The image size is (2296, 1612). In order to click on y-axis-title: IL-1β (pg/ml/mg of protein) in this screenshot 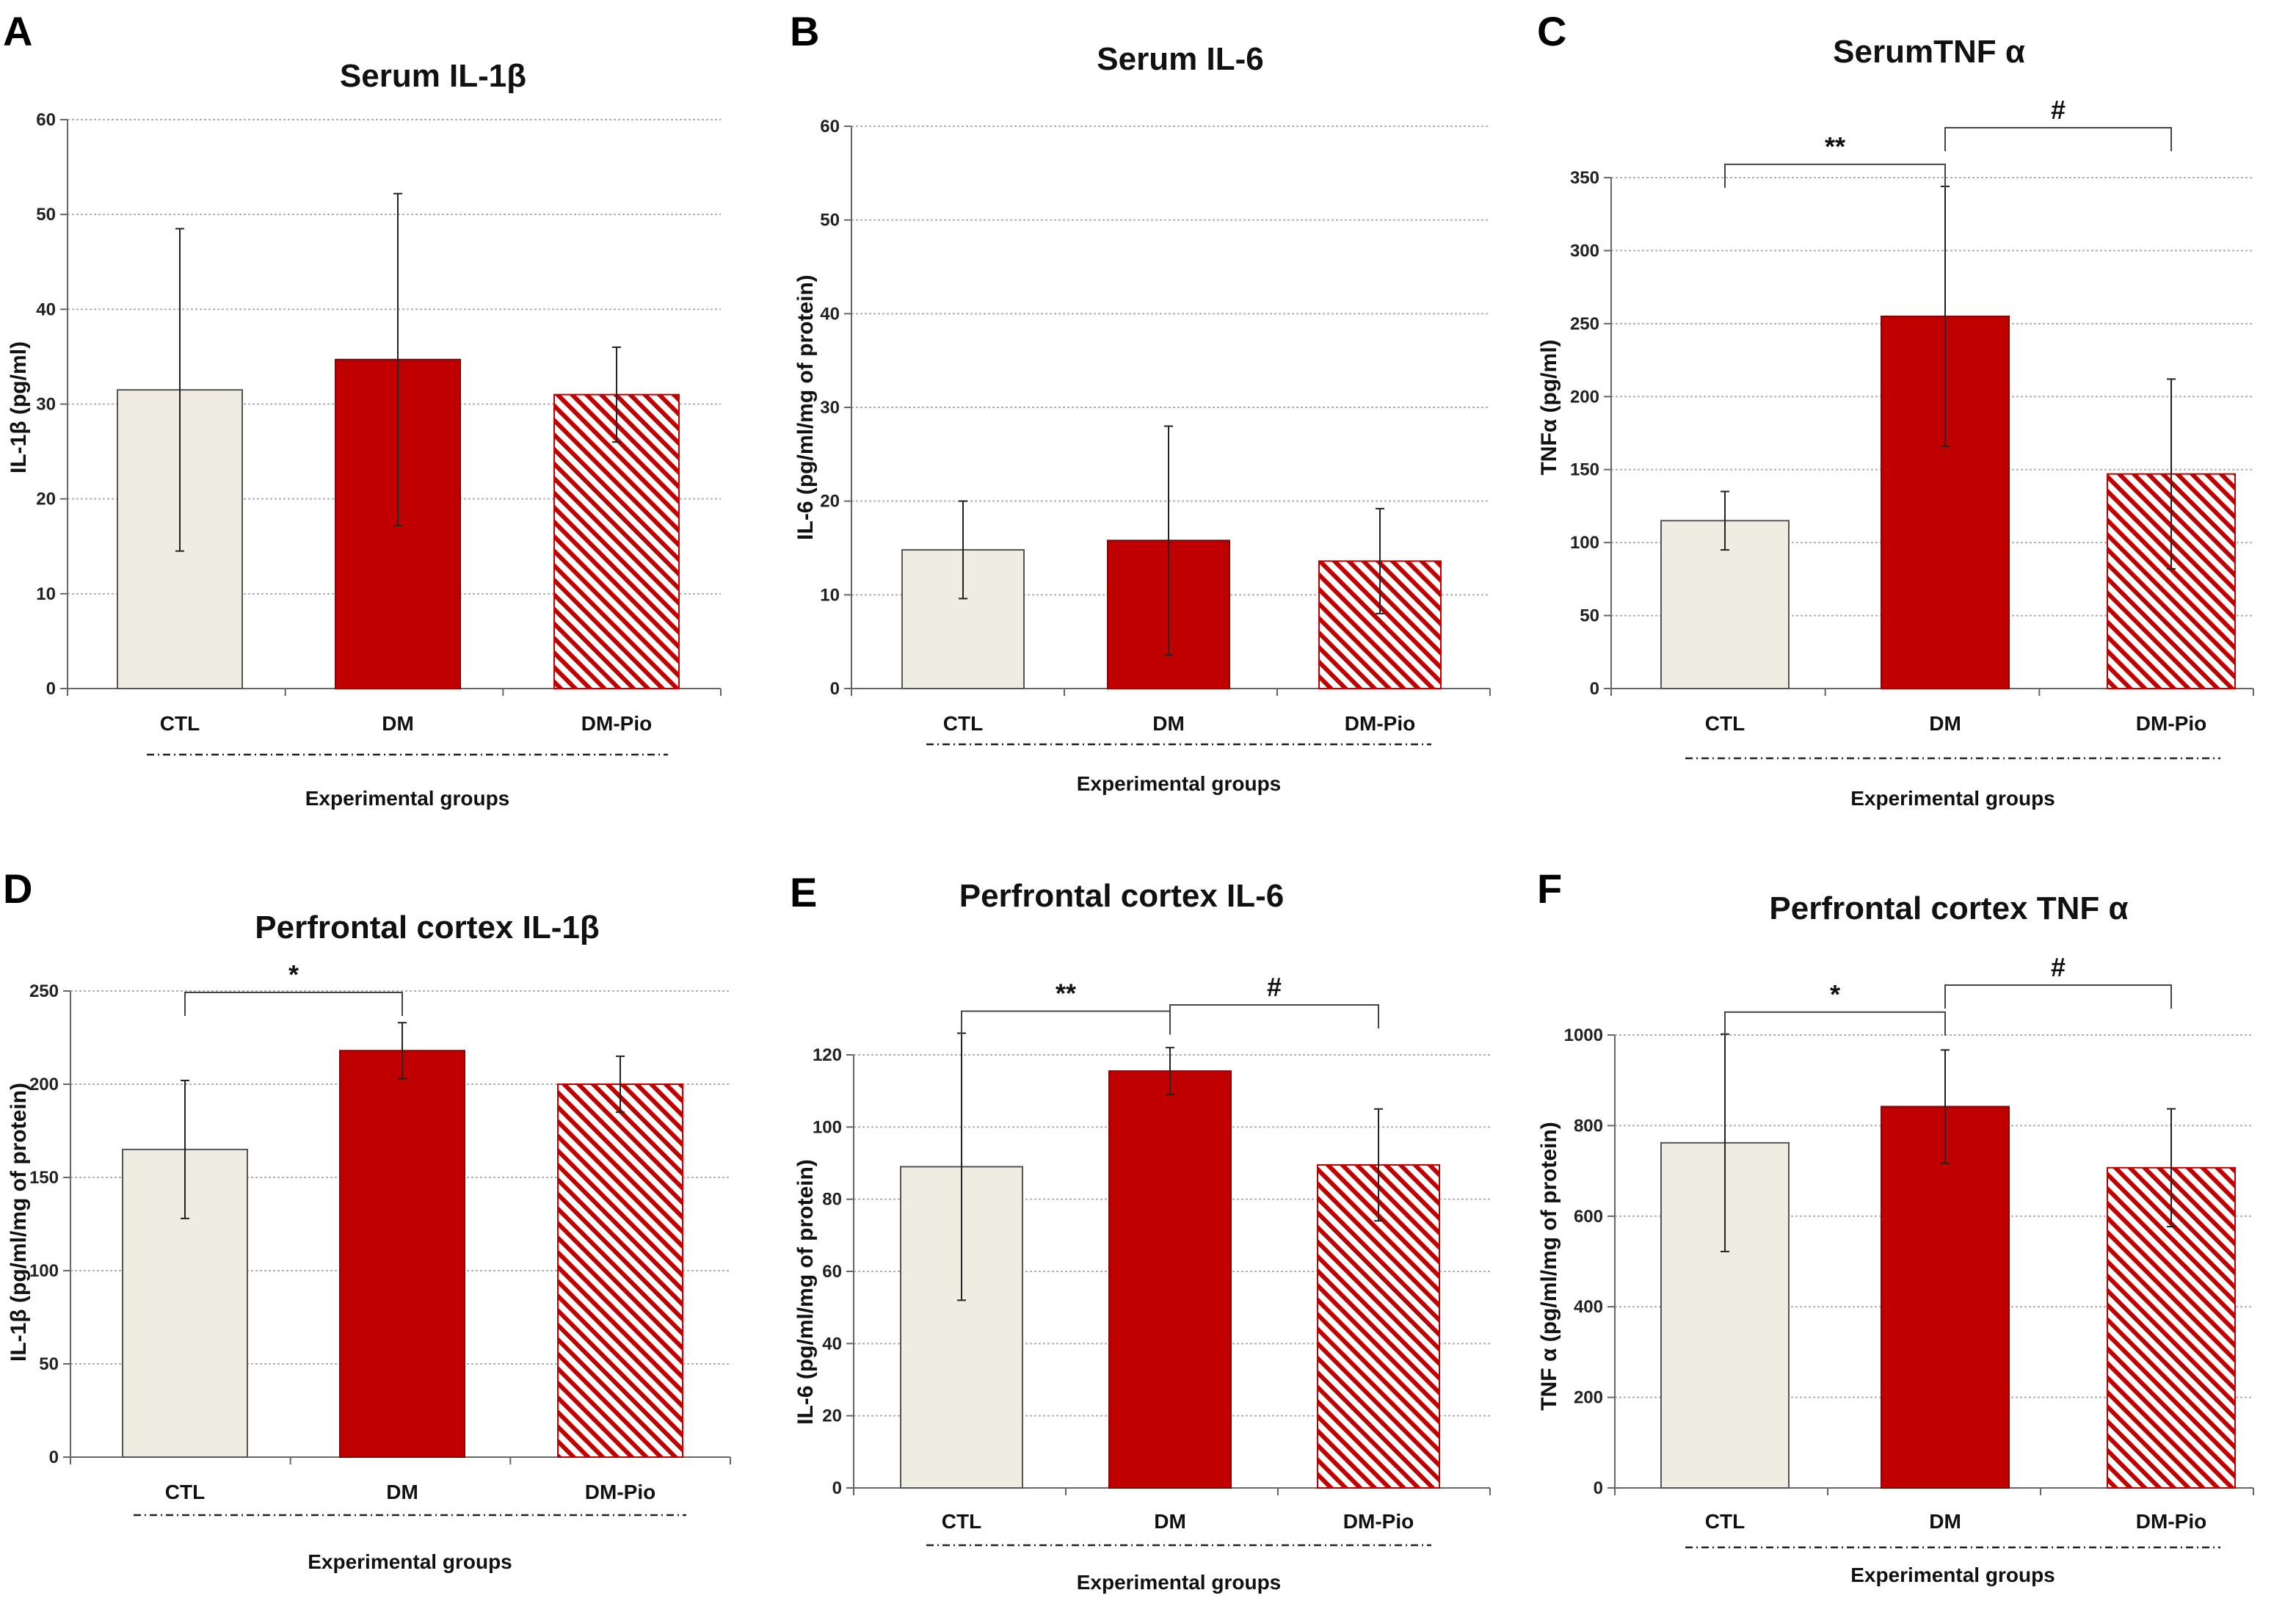, I will do `click(19, 1222)`.